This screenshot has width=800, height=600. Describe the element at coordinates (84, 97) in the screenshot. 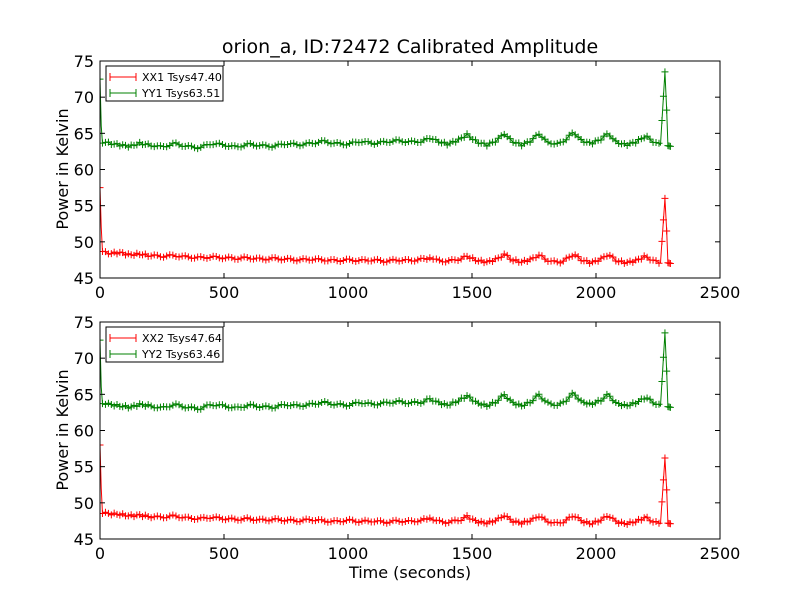

I see `top-y-tick-label: 70` at that location.